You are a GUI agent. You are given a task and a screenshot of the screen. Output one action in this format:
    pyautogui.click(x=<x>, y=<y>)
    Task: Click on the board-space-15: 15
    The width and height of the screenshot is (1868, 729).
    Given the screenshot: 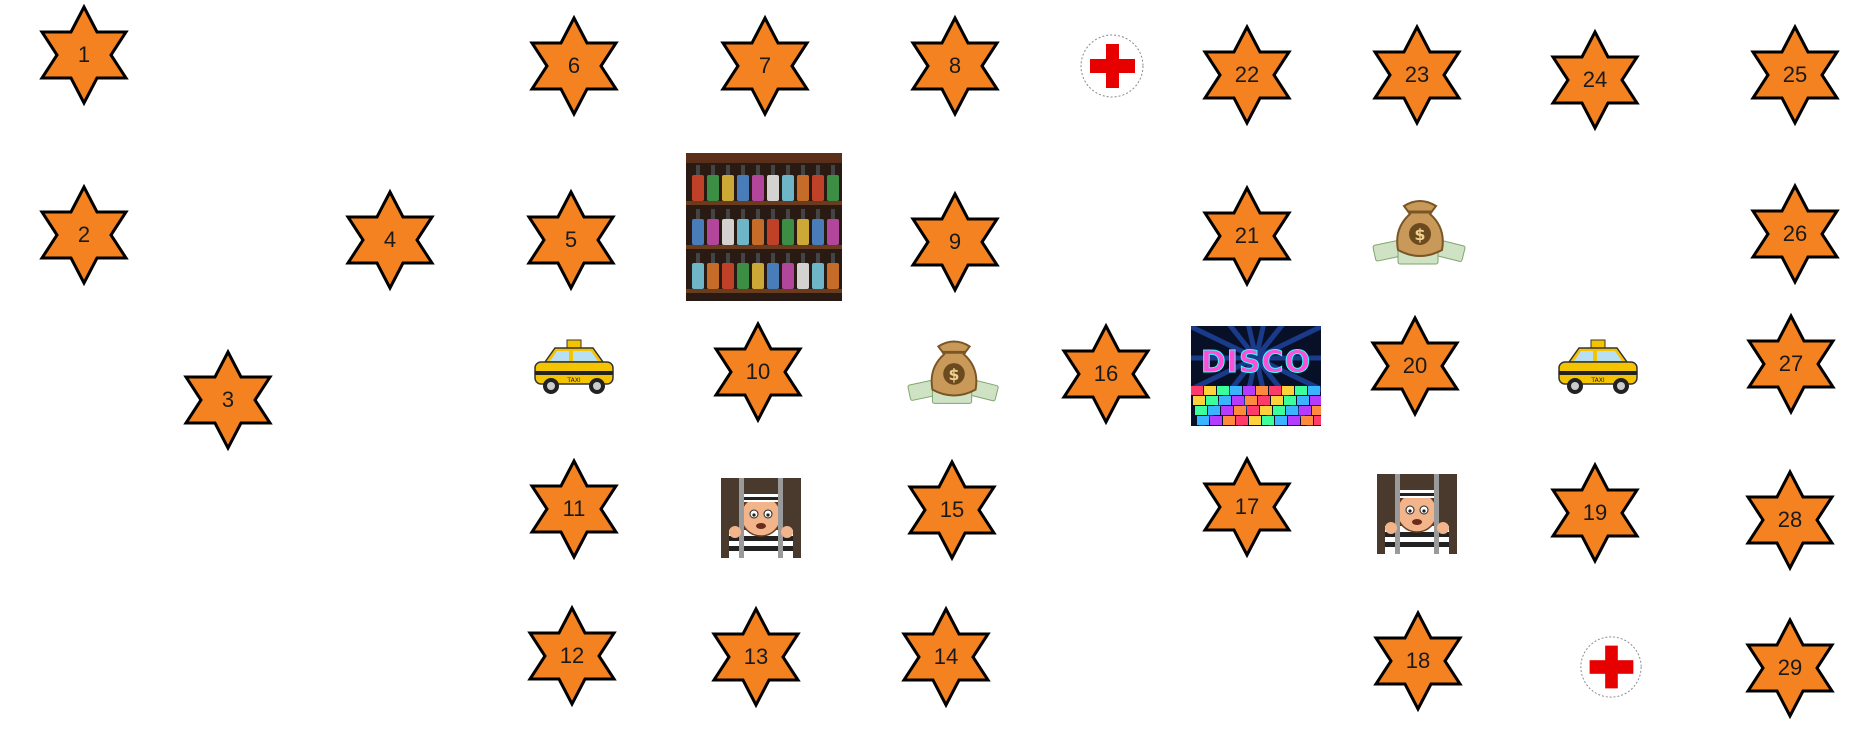 What is the action you would take?
    pyautogui.click(x=952, y=510)
    